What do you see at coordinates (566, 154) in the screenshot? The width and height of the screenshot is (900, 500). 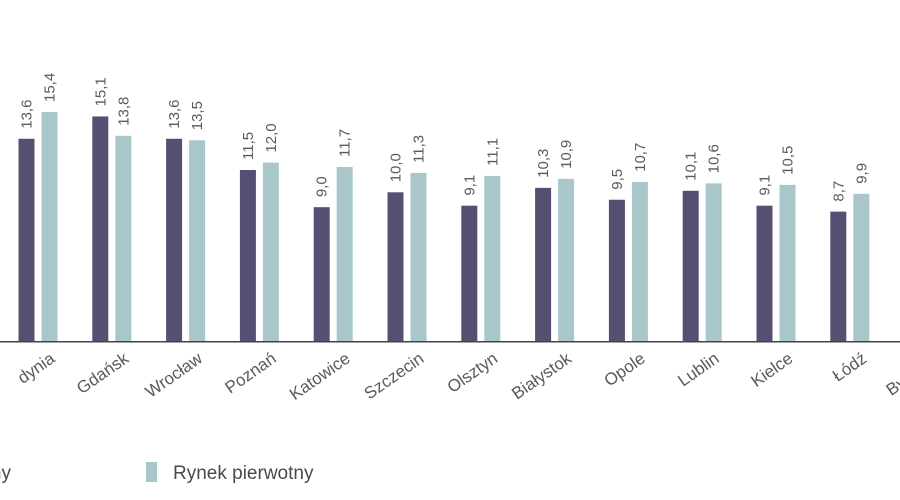 I see `value-label-series-2-7: 10,9` at bounding box center [566, 154].